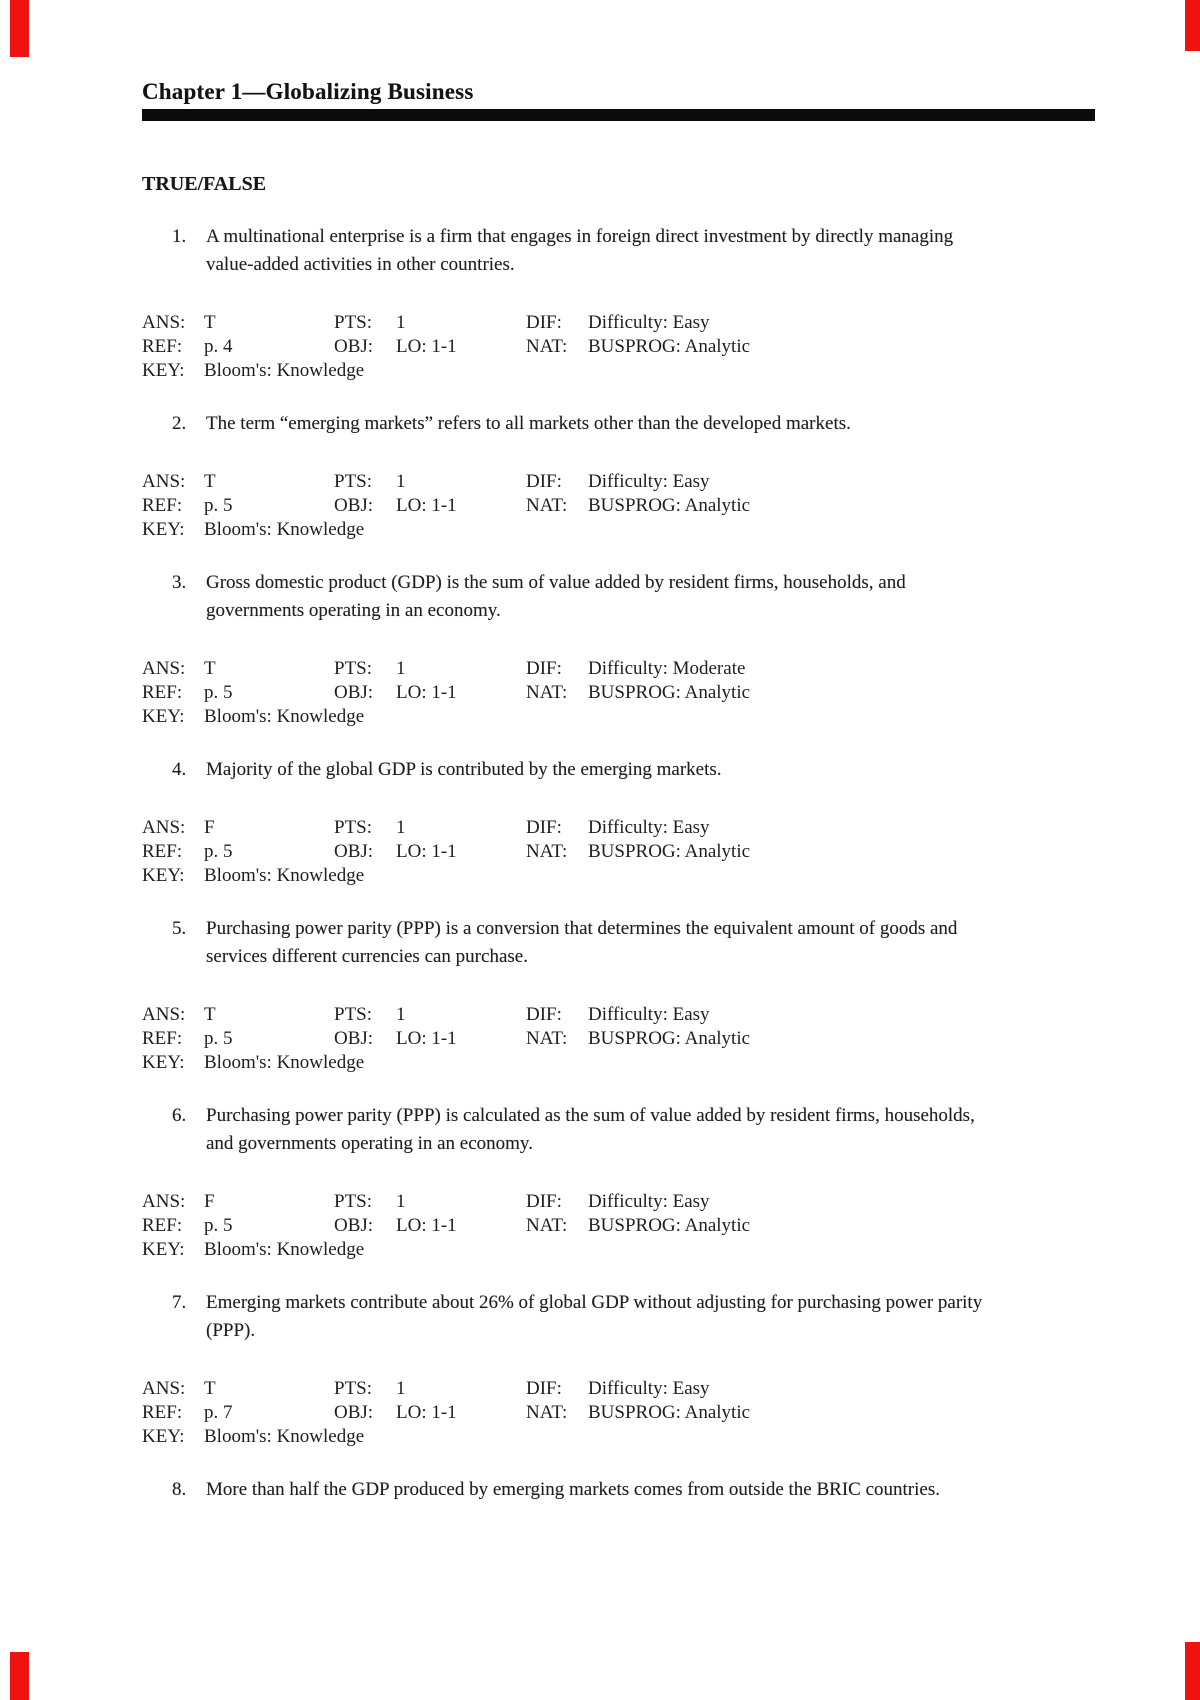  What do you see at coordinates (179, 1489) in the screenshot?
I see `question-number: 8.` at bounding box center [179, 1489].